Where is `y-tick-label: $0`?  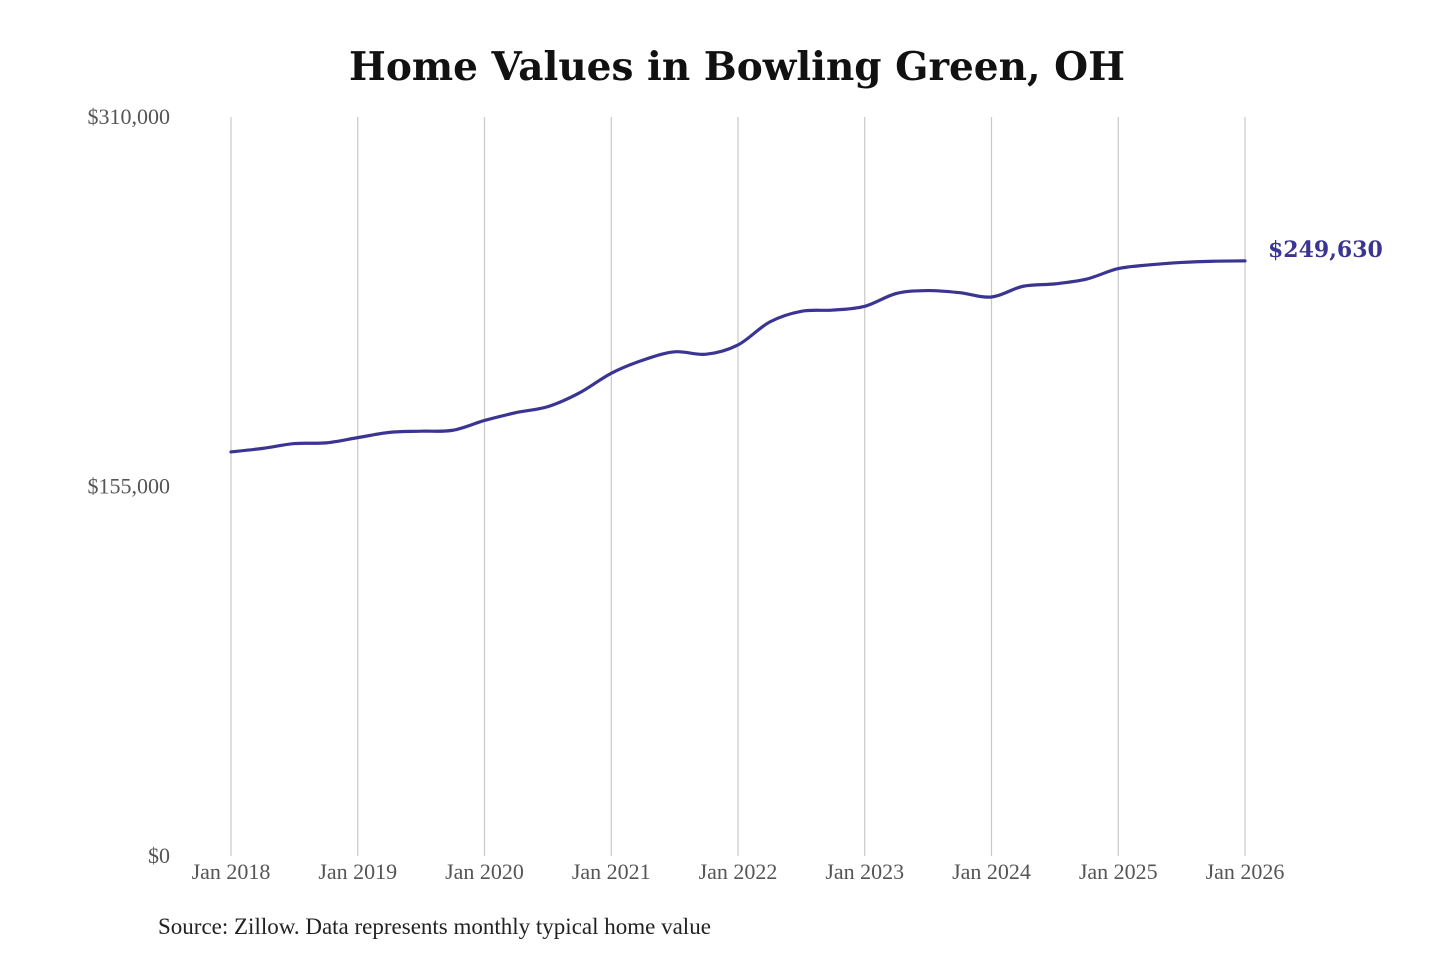 y-tick-label: $0 is located at coordinates (159, 855).